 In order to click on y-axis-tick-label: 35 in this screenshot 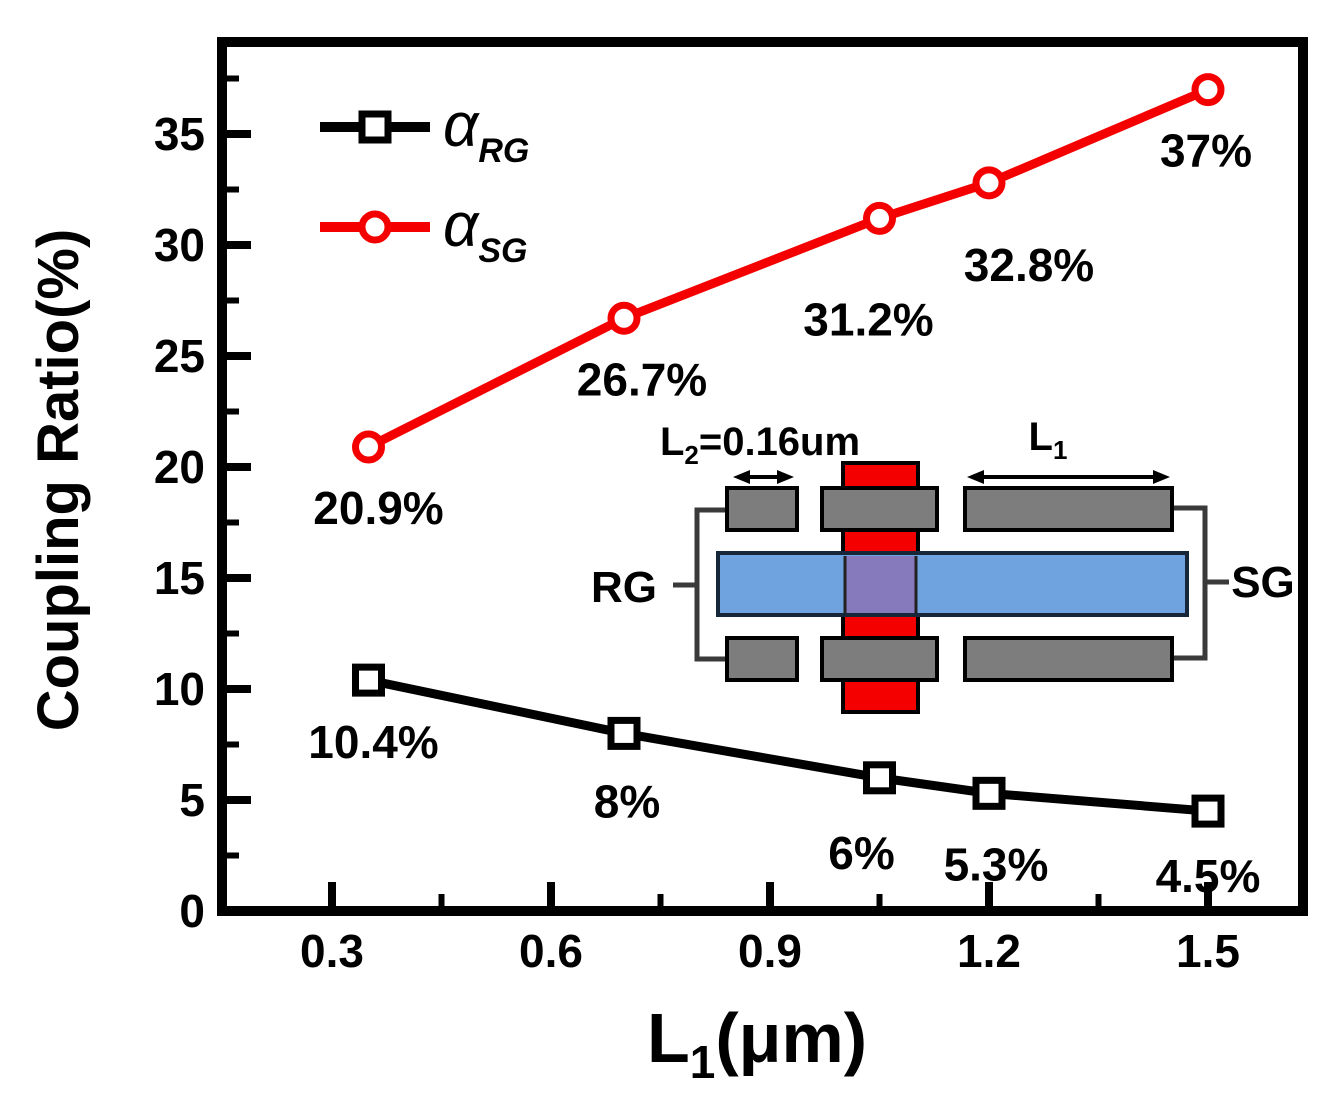, I will do `click(179, 134)`.